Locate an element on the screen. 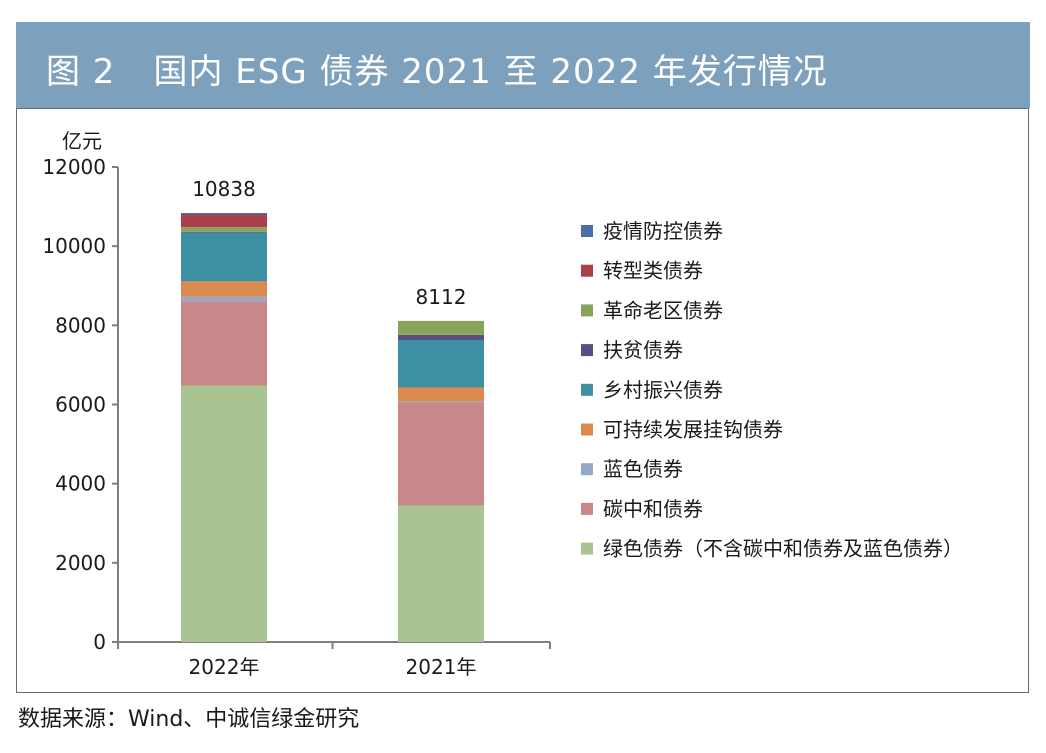 This screenshot has width=1046, height=753. title-bar: 图 2 国内 ESG 债券 2021 至 2022 年发行情况 is located at coordinates (523, 65).